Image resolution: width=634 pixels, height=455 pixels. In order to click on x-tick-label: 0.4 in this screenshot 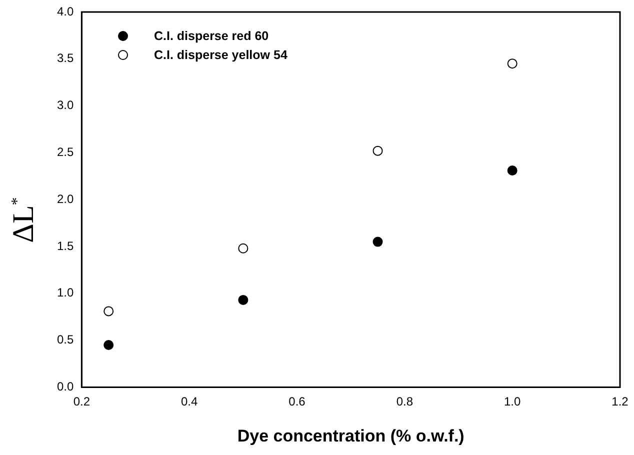, I will do `click(189, 401)`.